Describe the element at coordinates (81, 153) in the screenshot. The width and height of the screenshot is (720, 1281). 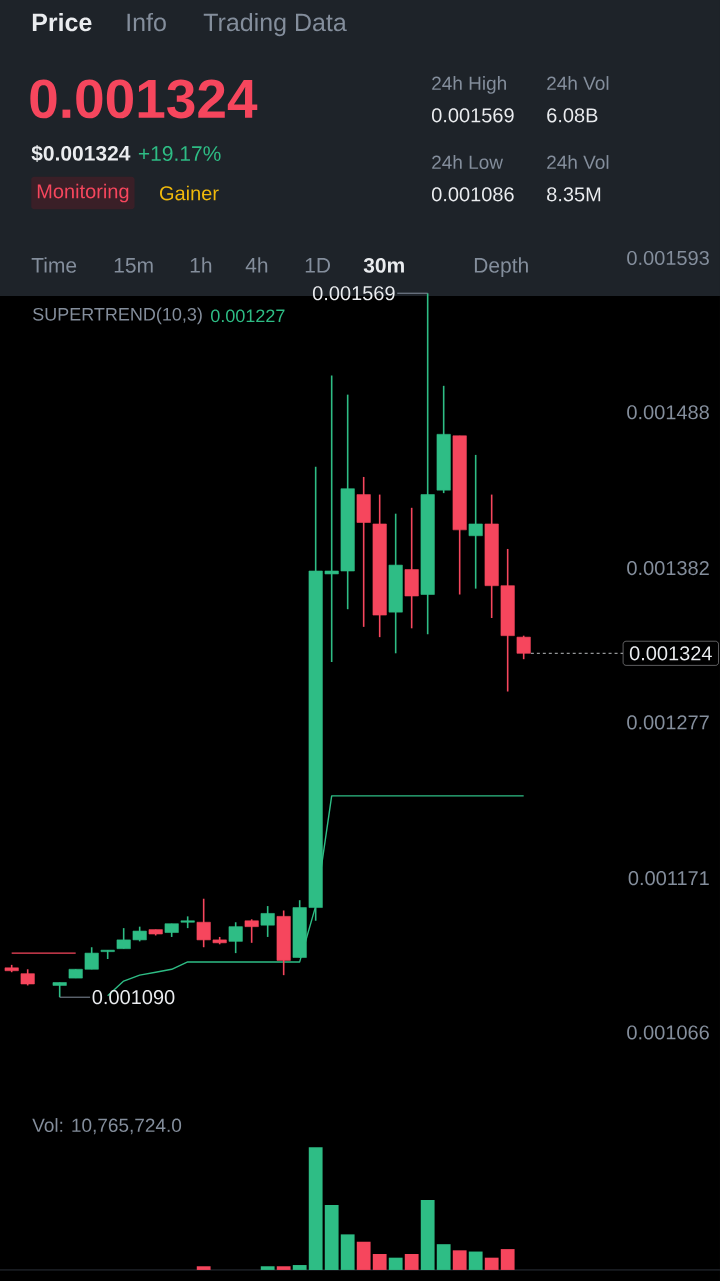
I see `text: $0.001324` at that location.